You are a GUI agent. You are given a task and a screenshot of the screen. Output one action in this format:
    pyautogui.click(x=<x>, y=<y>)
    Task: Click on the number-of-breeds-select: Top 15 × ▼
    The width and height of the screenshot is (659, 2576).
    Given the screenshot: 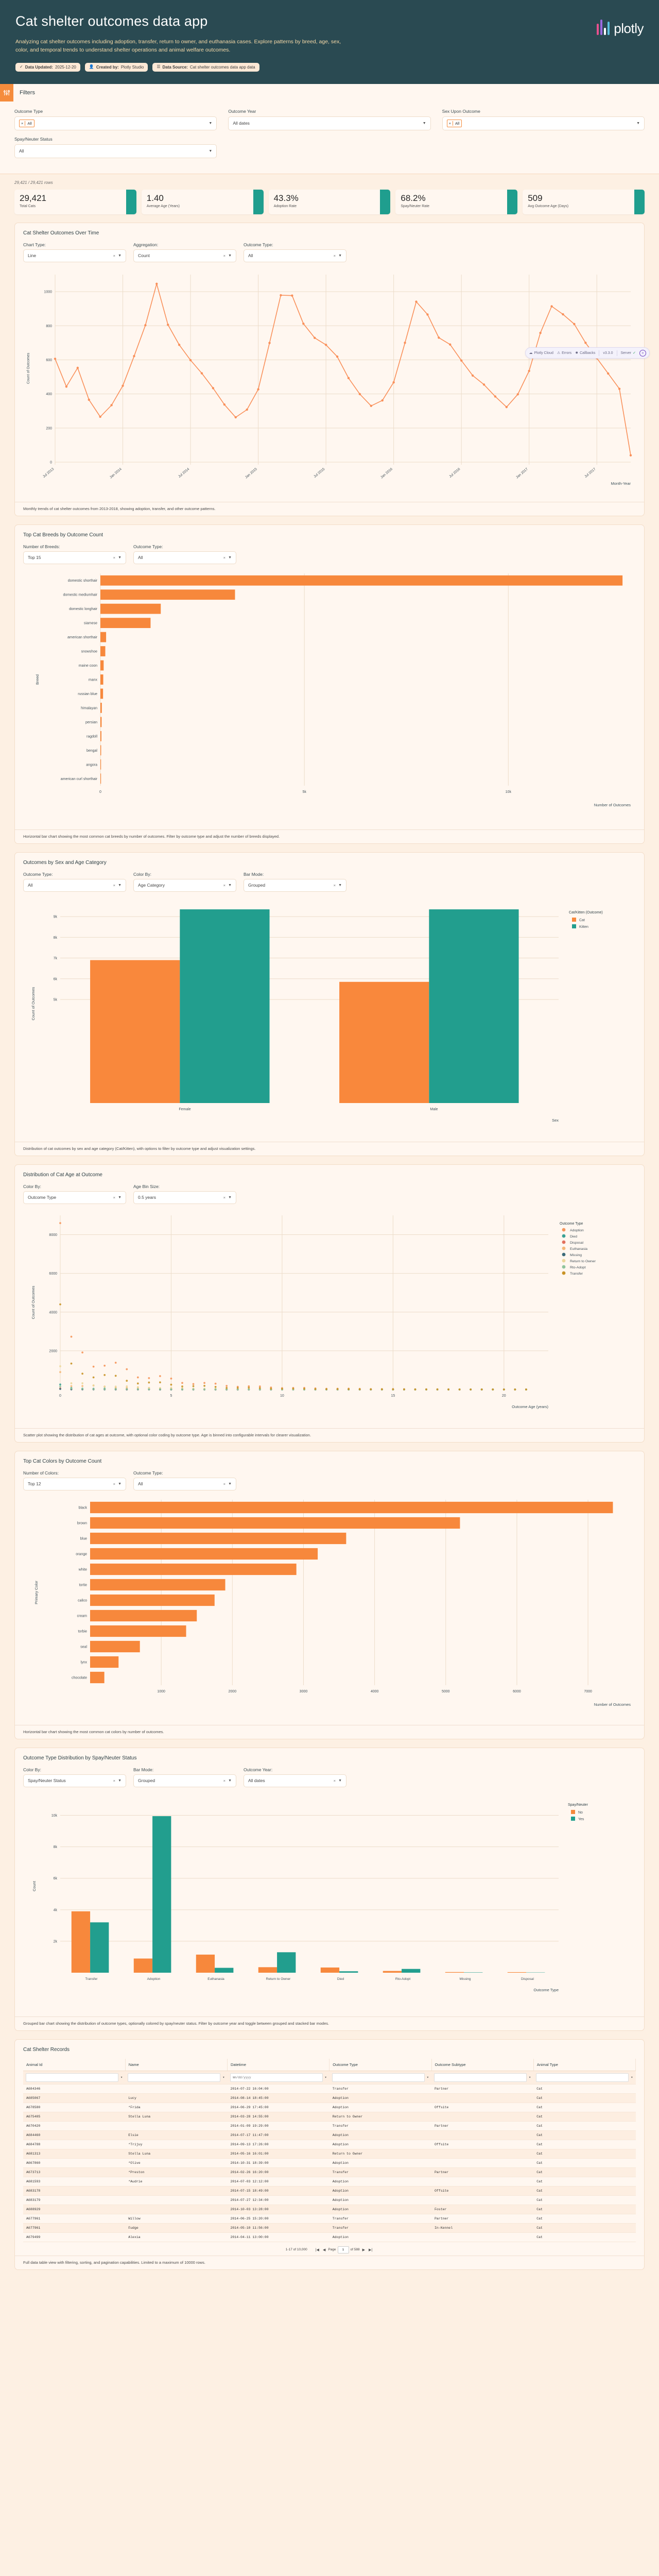 What is the action you would take?
    pyautogui.click(x=75, y=557)
    